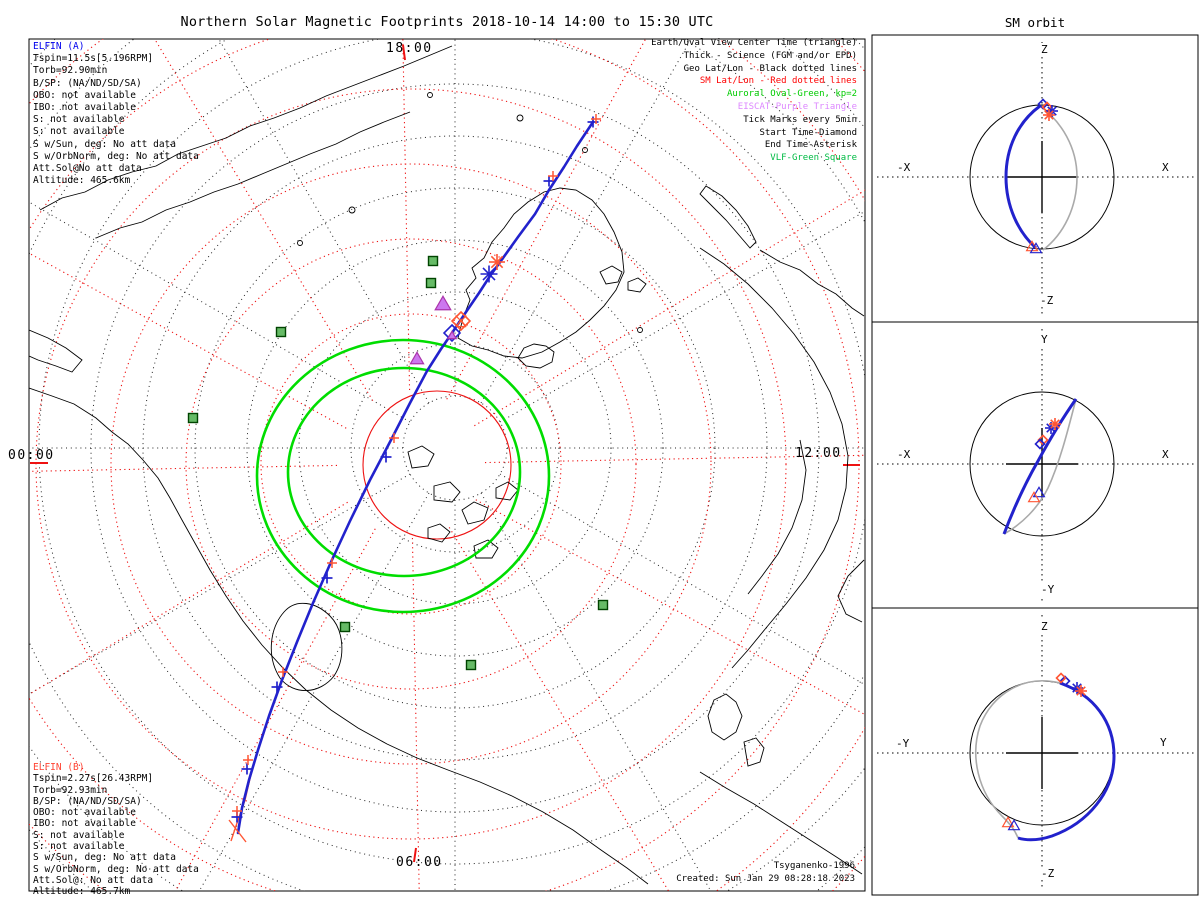  I want to click on sm-cardinal-tick, so click(404, 52).